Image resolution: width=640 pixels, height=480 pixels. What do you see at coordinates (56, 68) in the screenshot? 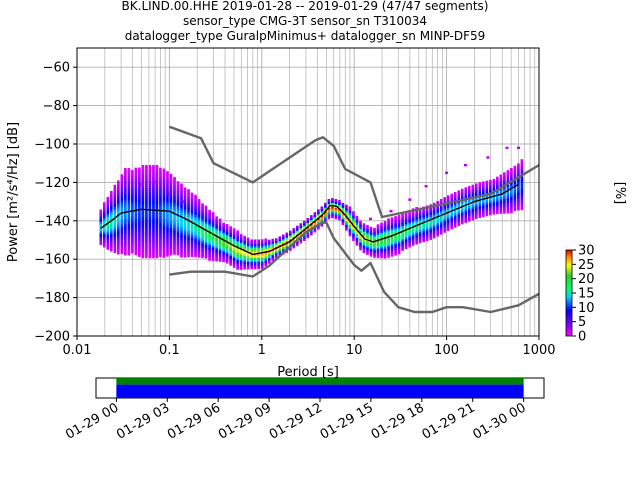
I see `y-tick-label: −60` at bounding box center [56, 68].